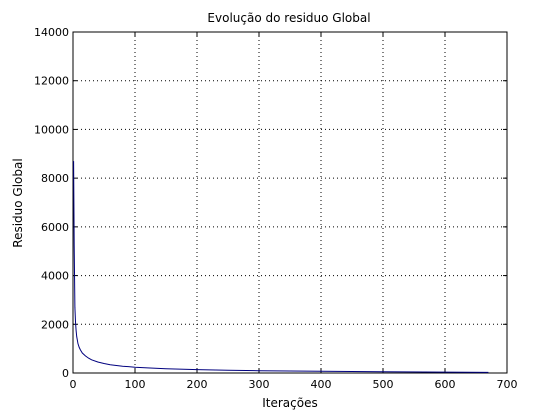 This screenshot has width=560, height=420. I want to click on x-tick-label: 500, so click(383, 384).